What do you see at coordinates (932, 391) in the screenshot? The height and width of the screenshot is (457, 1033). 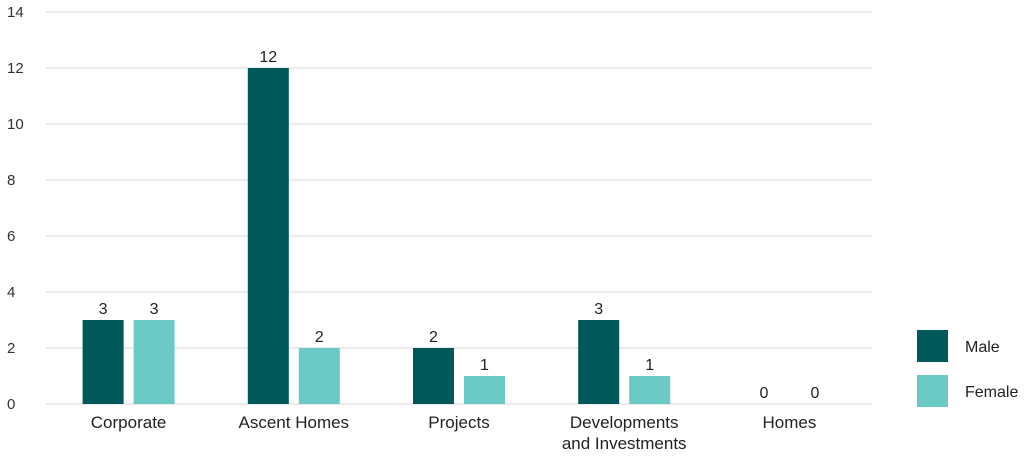 I see `legend-swatch-female` at bounding box center [932, 391].